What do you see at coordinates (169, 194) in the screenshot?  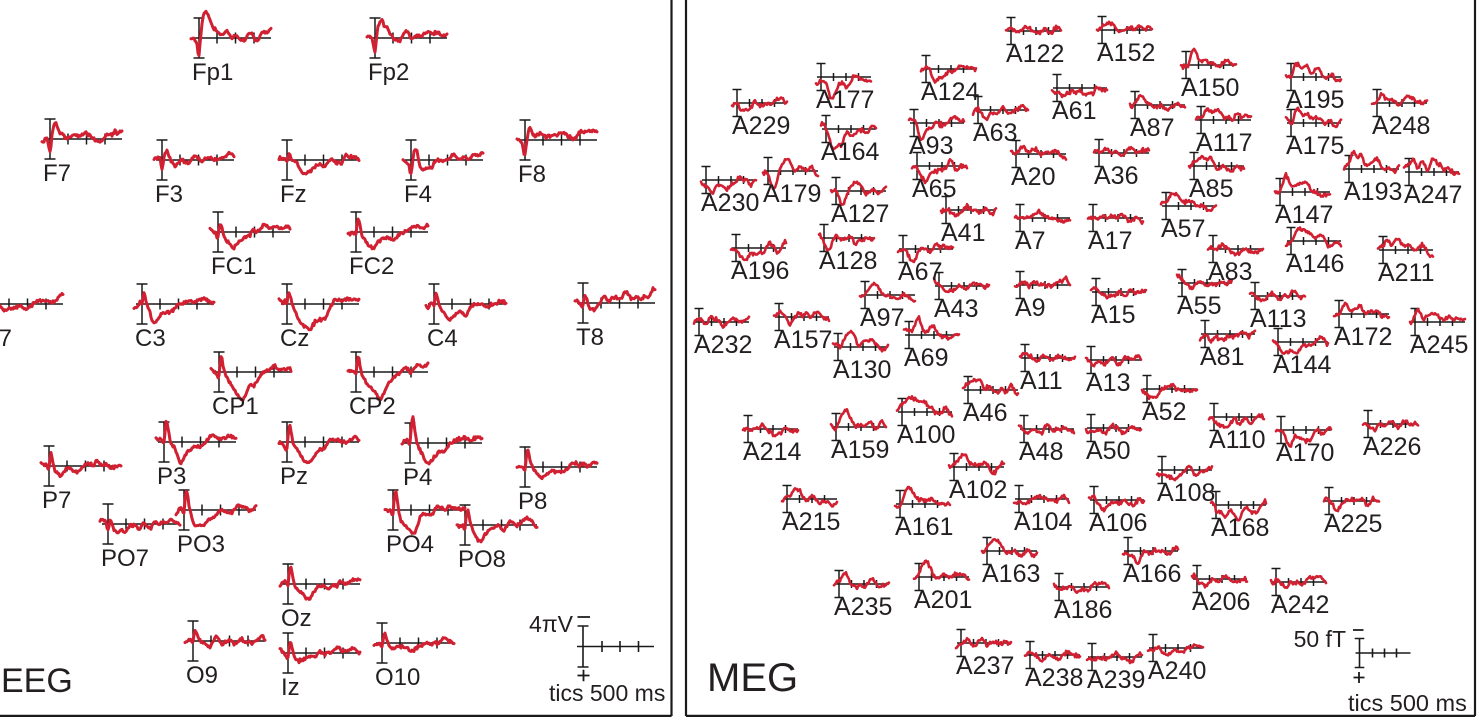 I see `svg-text: F3` at bounding box center [169, 194].